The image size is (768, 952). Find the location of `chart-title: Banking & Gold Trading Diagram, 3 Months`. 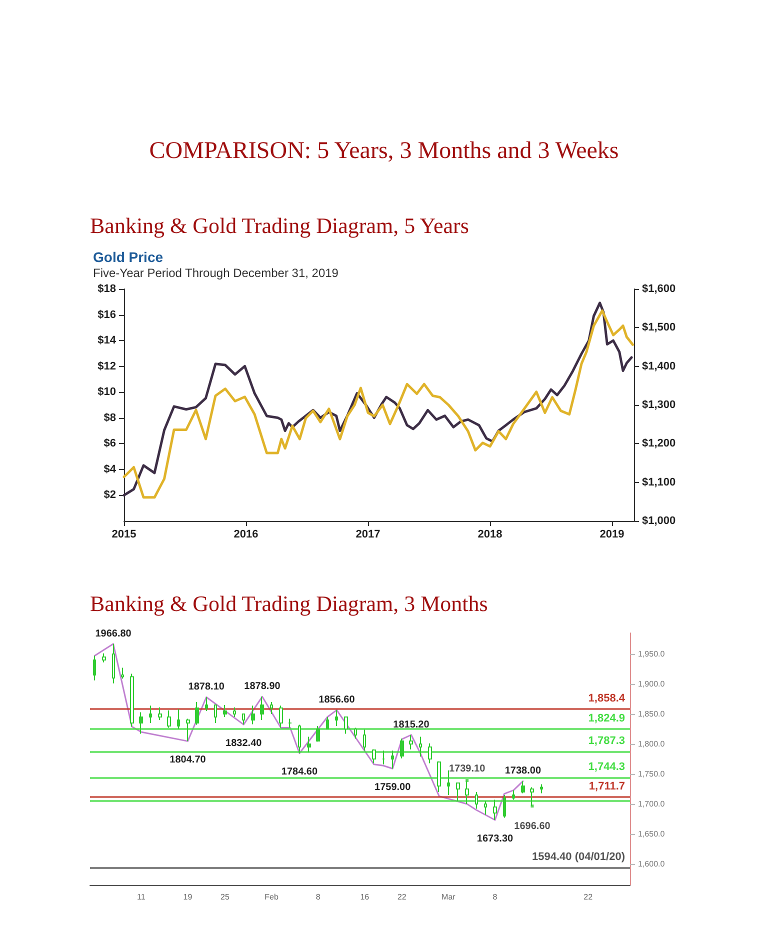

chart-title: Banking & Gold Trading Diagram, 3 Months is located at coordinates (289, 604).